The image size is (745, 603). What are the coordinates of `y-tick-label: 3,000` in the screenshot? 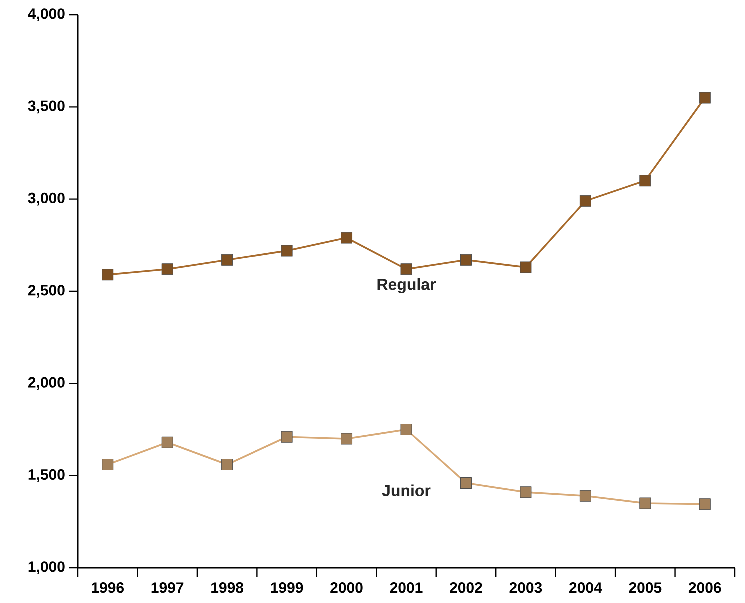 It's located at (46, 199).